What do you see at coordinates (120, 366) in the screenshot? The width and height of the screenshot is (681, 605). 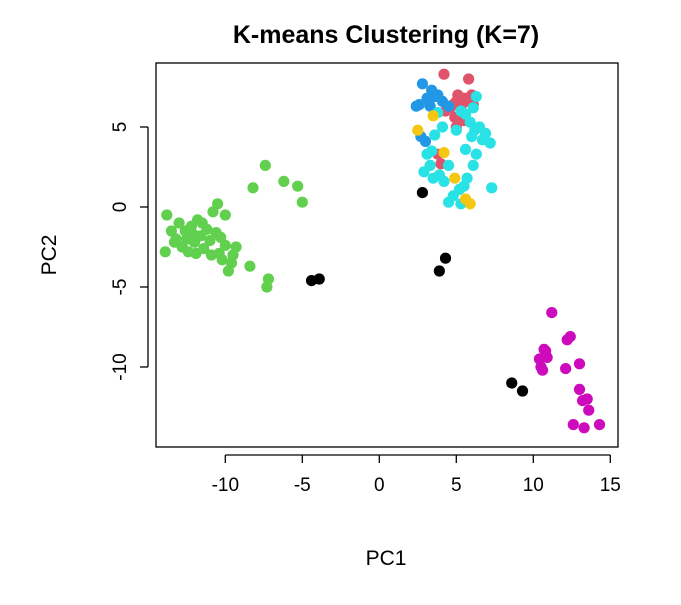 I see `y-tick-label: -10` at bounding box center [120, 366].